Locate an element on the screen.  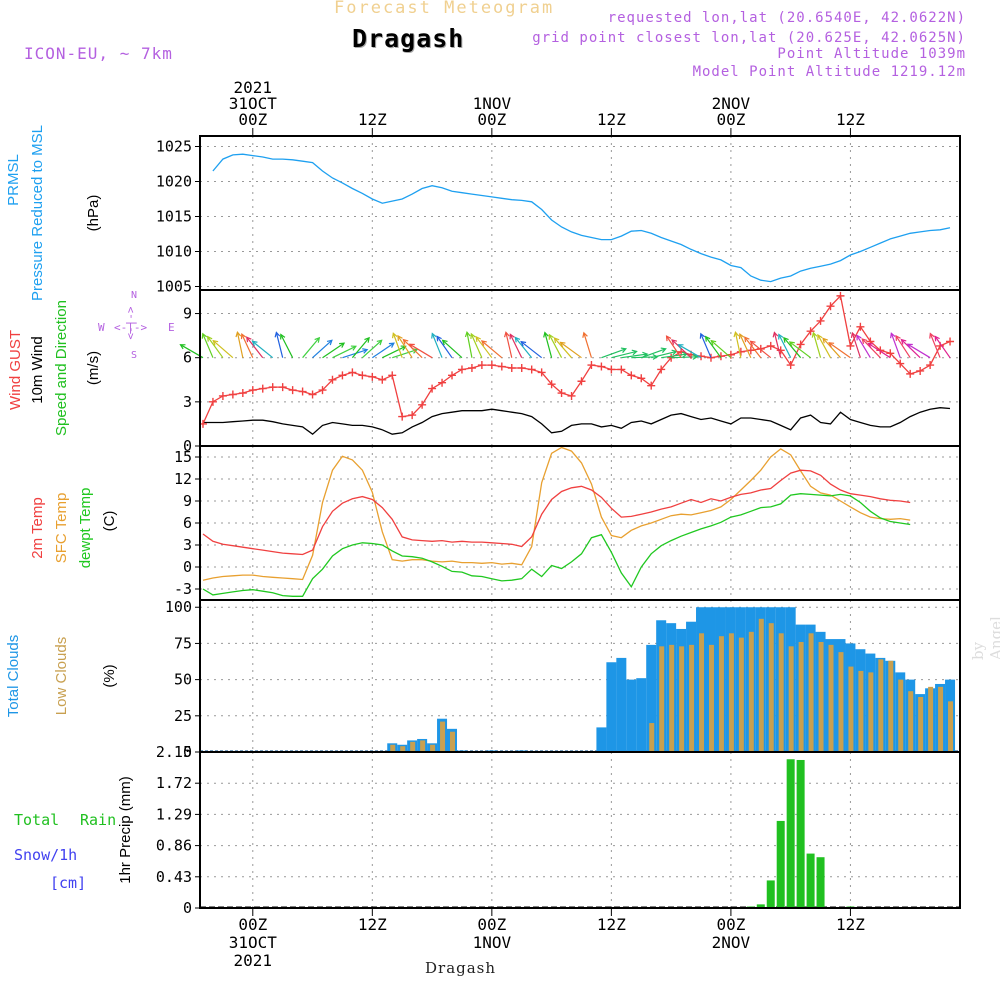
panel-frame is located at coordinates (580, 213).